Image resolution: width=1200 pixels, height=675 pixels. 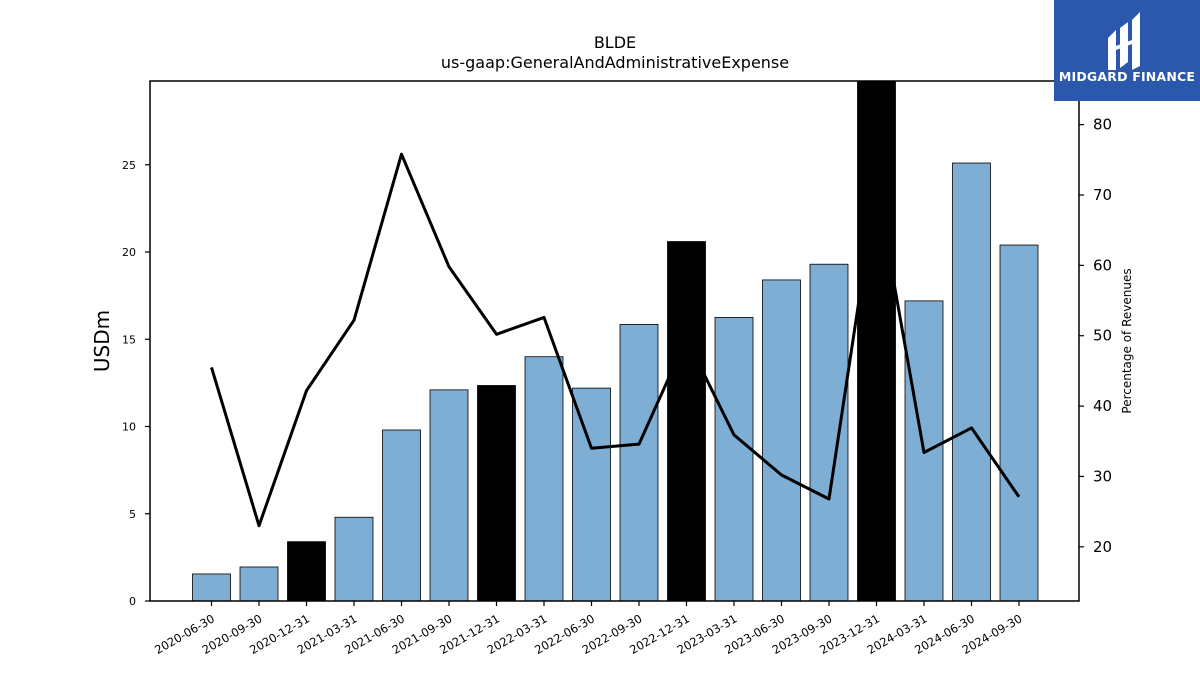 What do you see at coordinates (615, 42) in the screenshot?
I see `chart-title: BLDE` at bounding box center [615, 42].